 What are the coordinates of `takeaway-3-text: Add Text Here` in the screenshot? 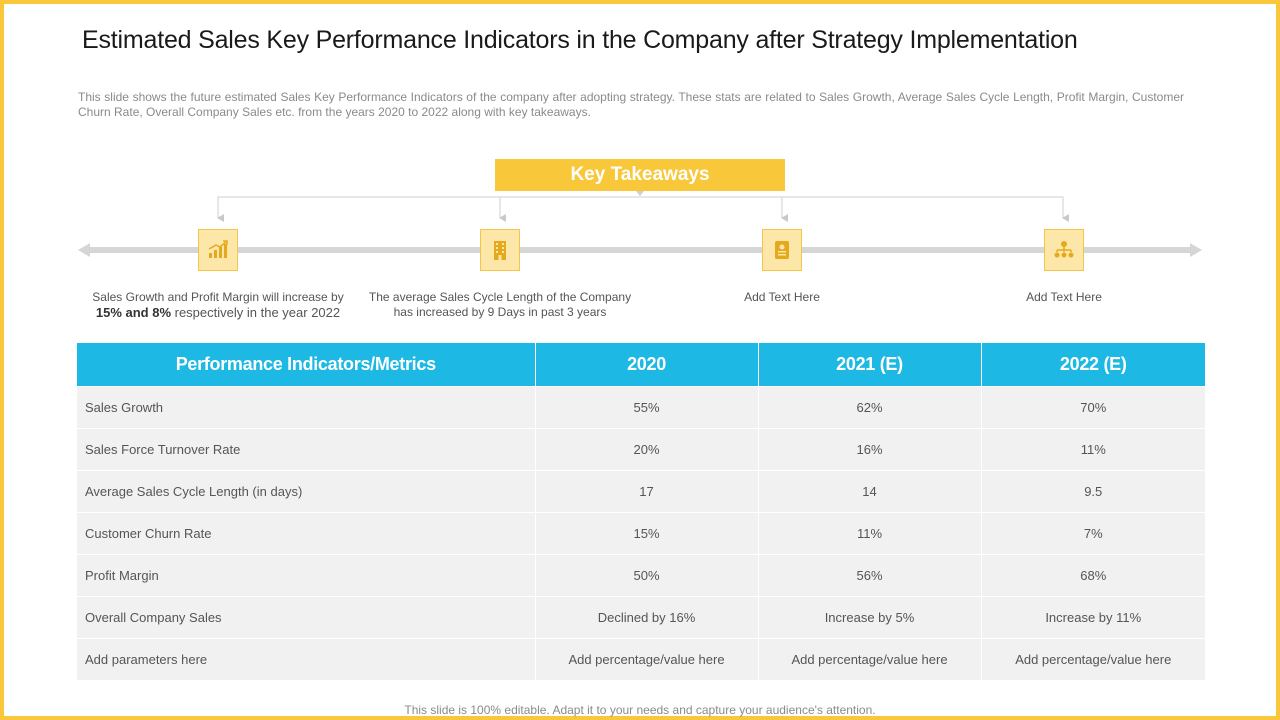 It's located at (782, 297).